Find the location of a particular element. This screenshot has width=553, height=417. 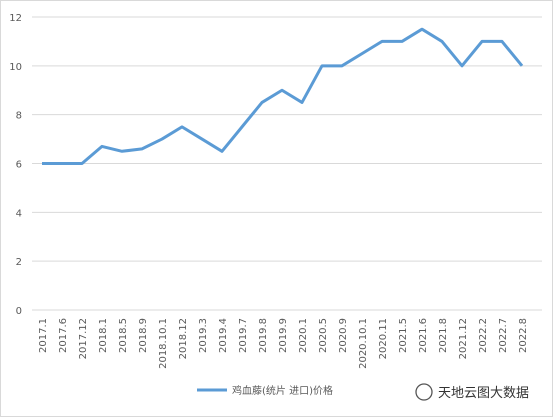

x-tick-label: 2017.12 is located at coordinates (83, 338).